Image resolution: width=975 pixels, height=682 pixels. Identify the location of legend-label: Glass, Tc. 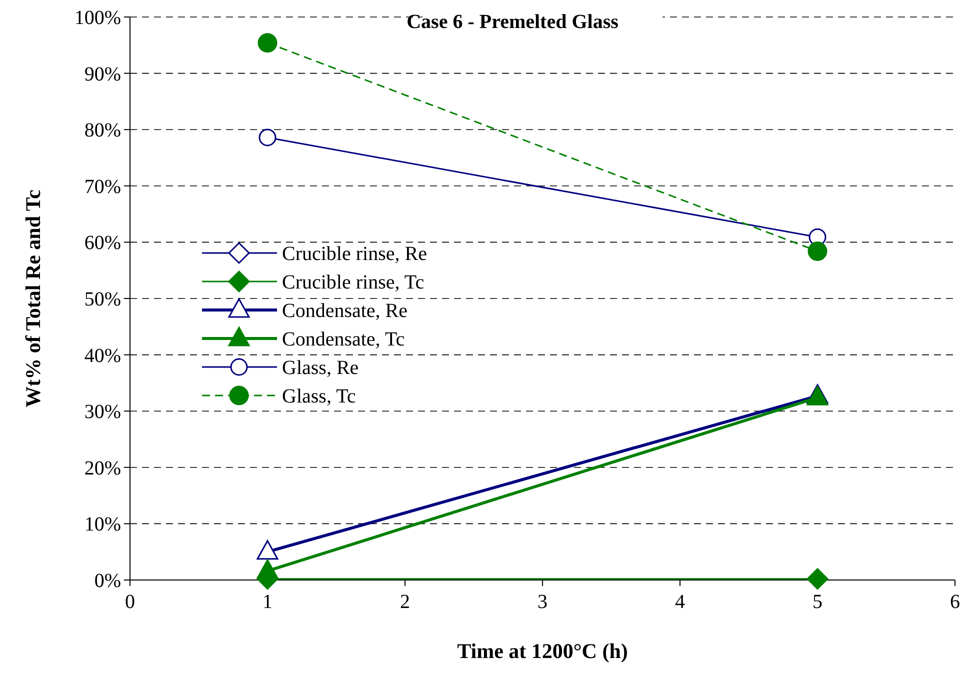
(319, 397).